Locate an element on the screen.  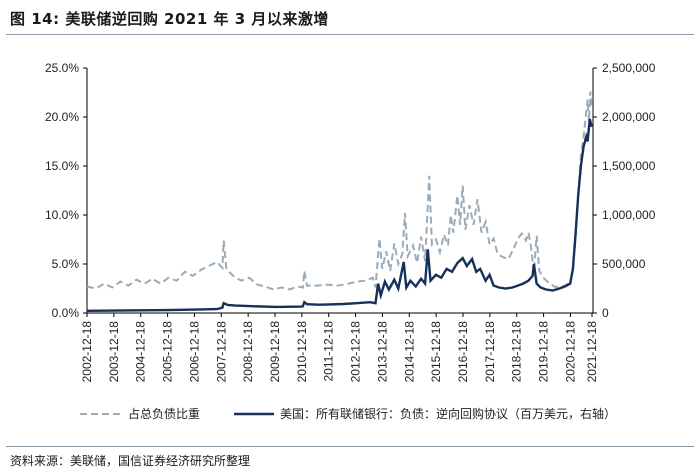
x-tick-label: 2017-12-18 is located at coordinates (490, 352).